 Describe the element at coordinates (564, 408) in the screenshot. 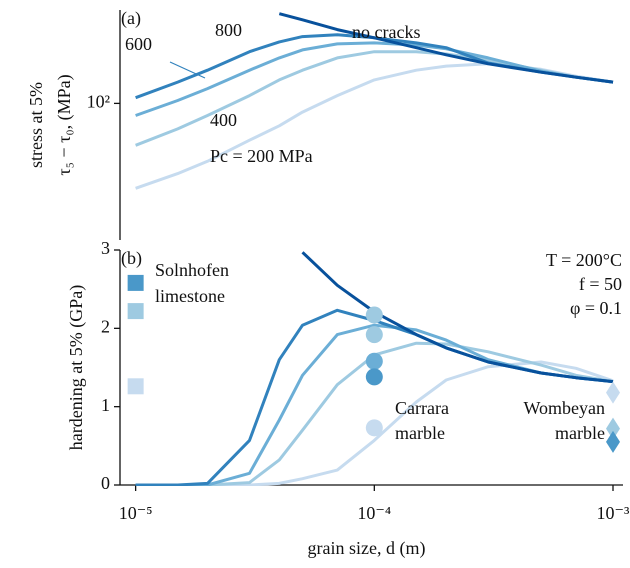

I see `sample-label: Wombeyan` at that location.